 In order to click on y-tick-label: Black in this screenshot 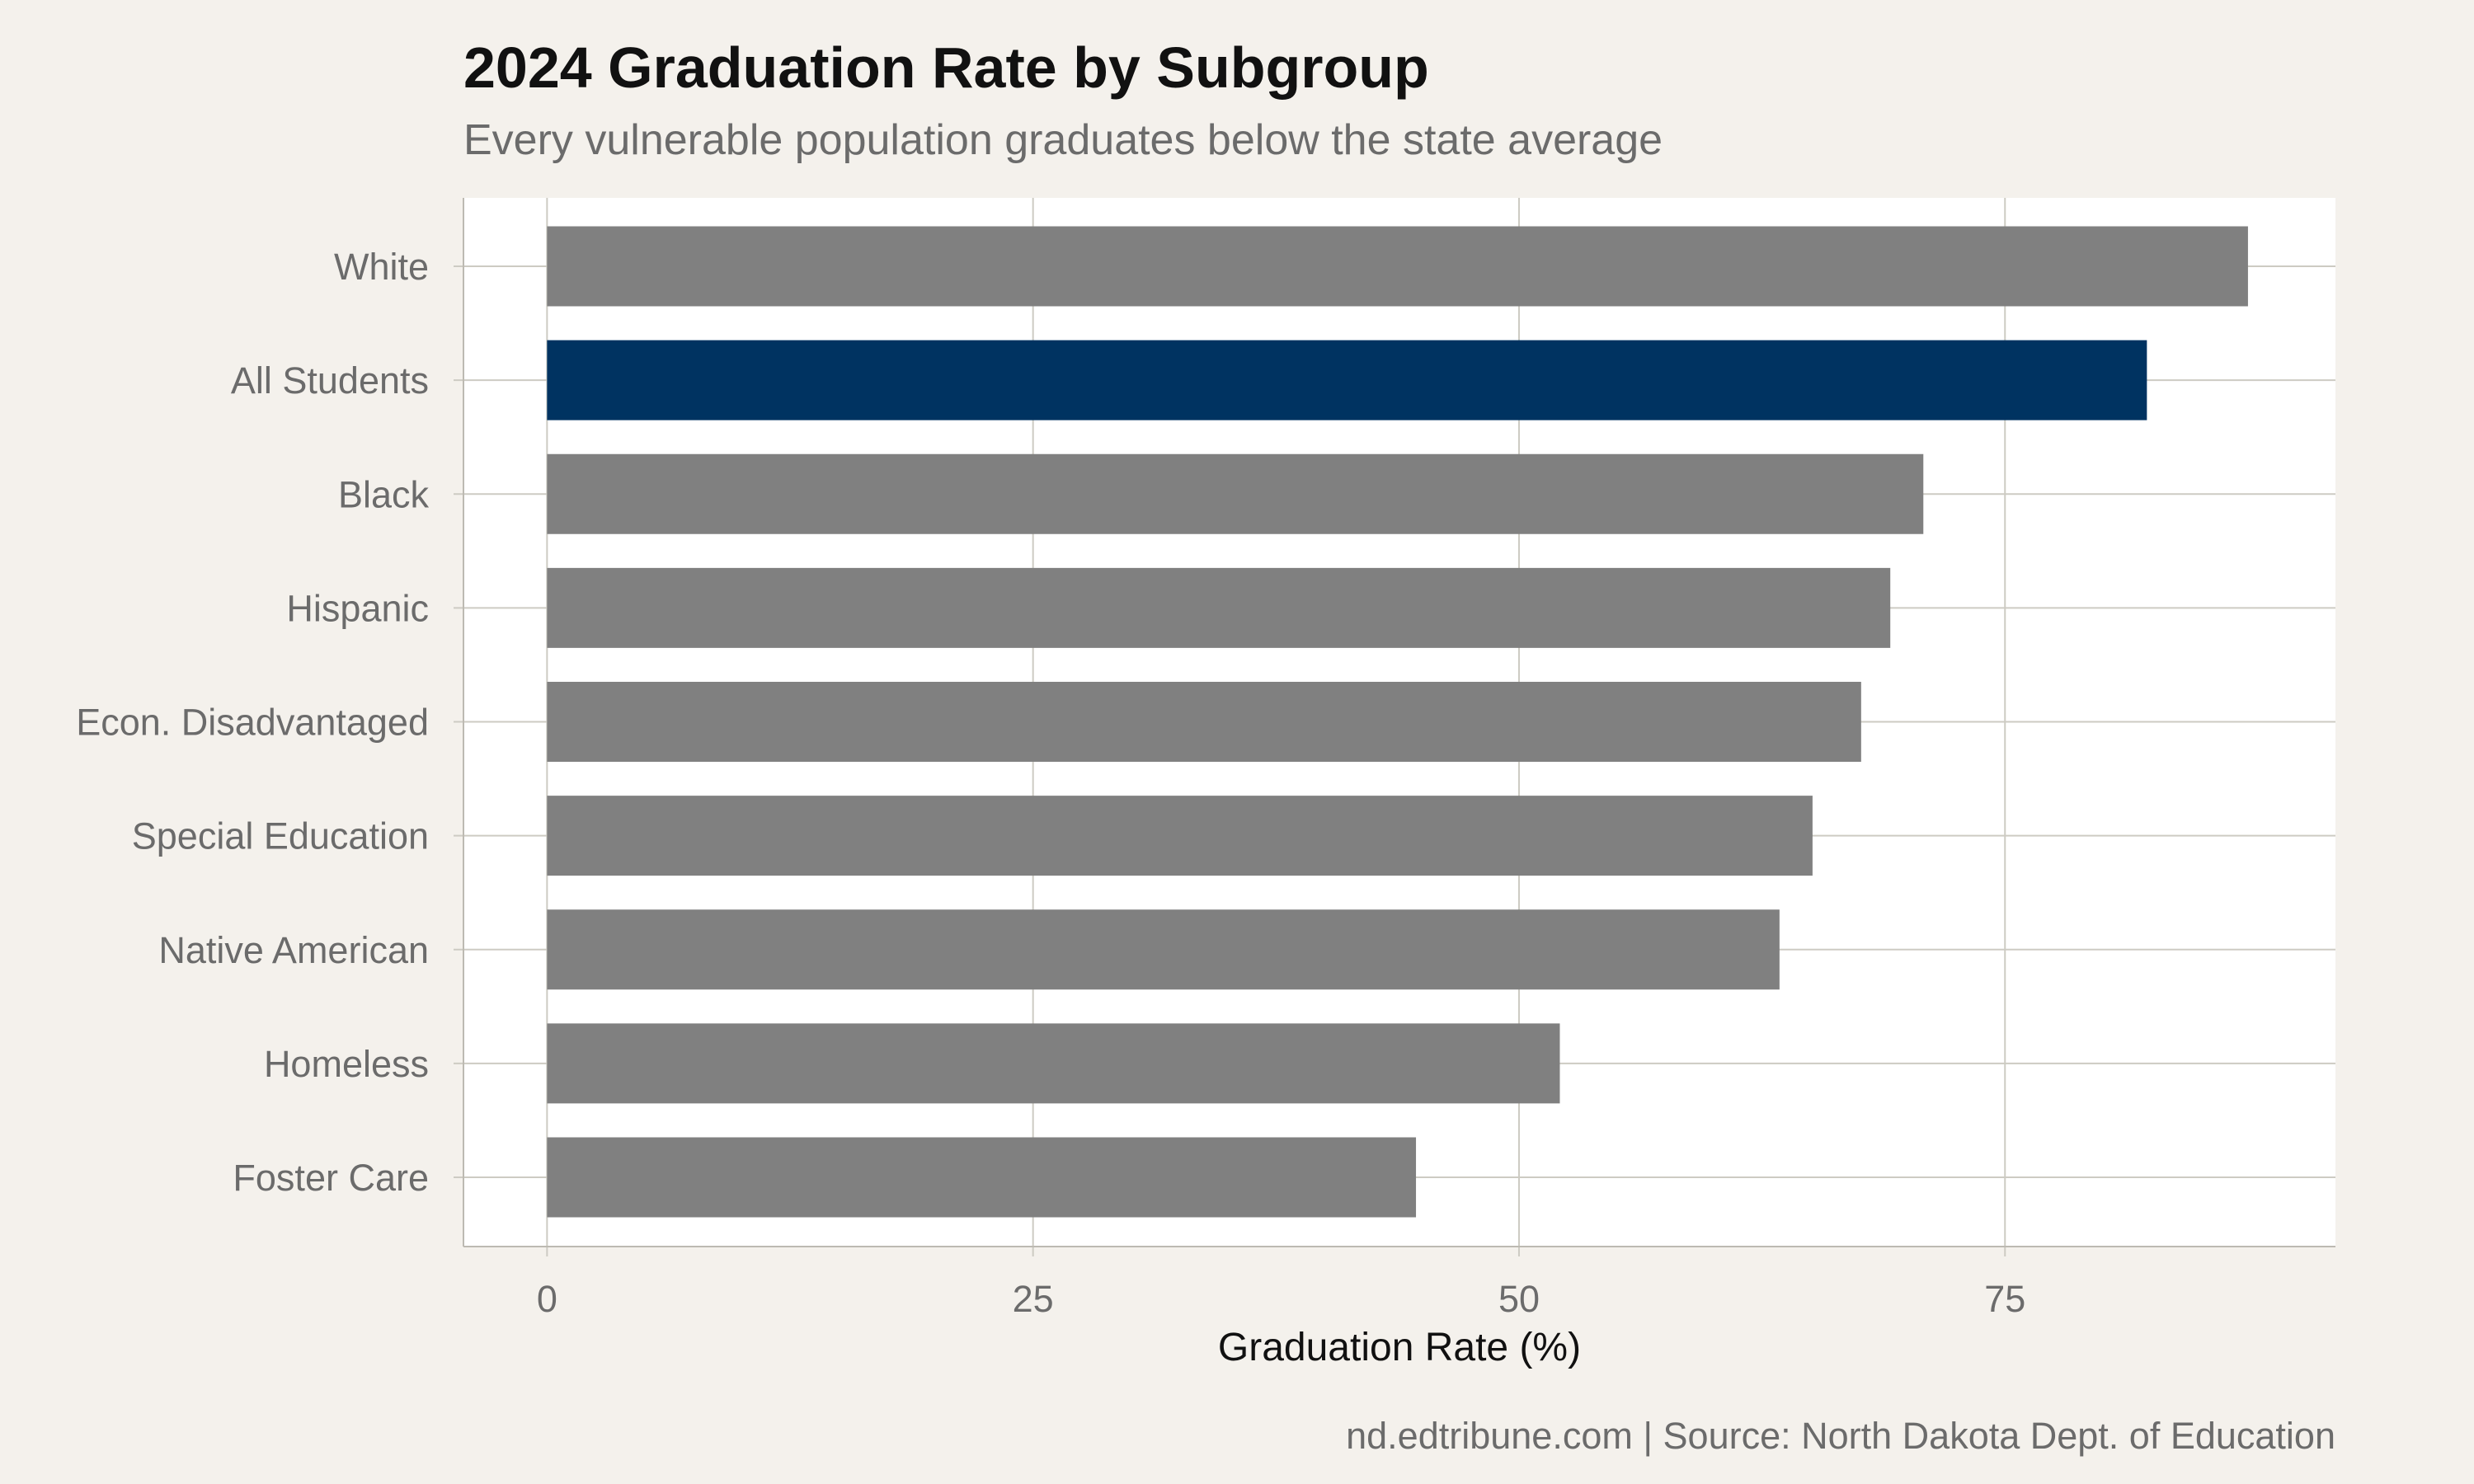, I will do `click(384, 494)`.